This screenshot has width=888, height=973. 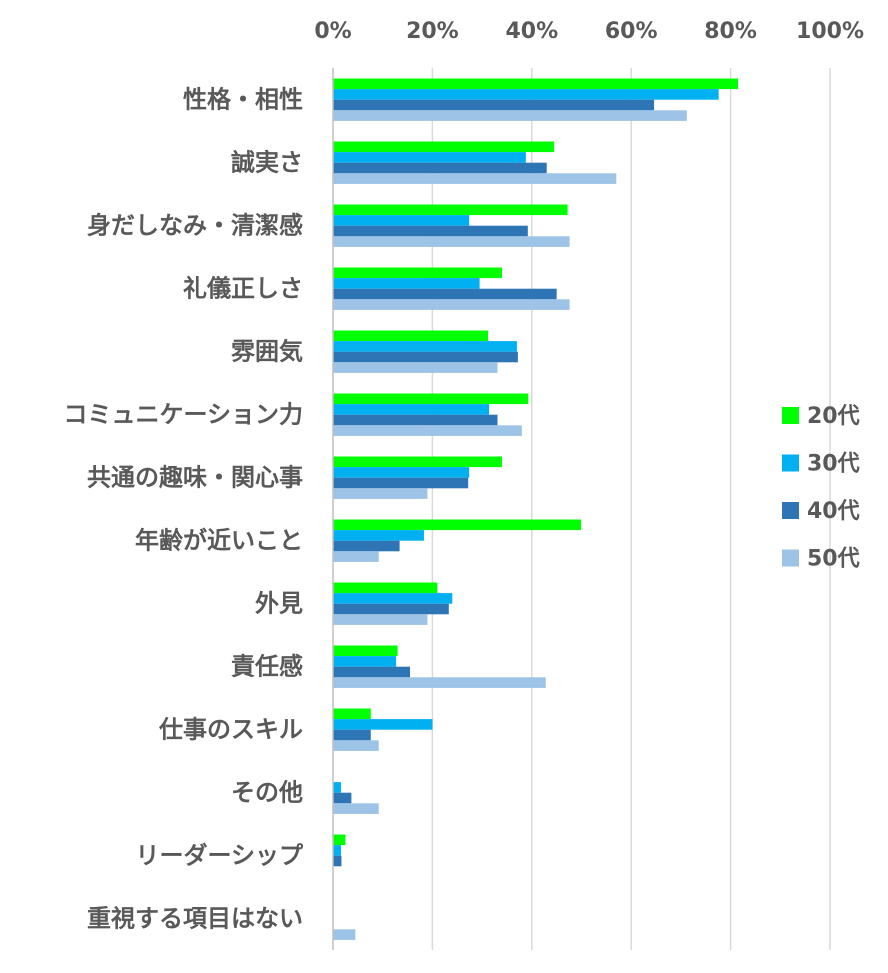 What do you see at coordinates (401, 220) in the screenshot?
I see `bar-30代-2` at bounding box center [401, 220].